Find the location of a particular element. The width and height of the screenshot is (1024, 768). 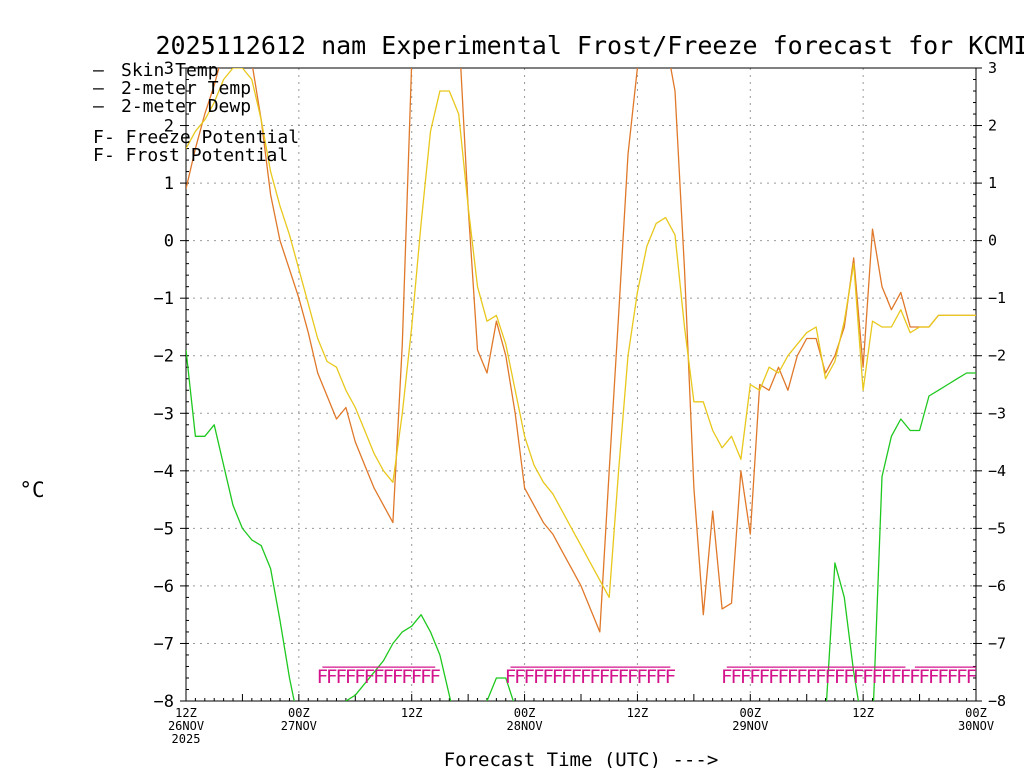

y-axis-right: −8 −7 −6 −5 −4 −3 −2 −1 0 1 2 3 is located at coordinates (989, 384).